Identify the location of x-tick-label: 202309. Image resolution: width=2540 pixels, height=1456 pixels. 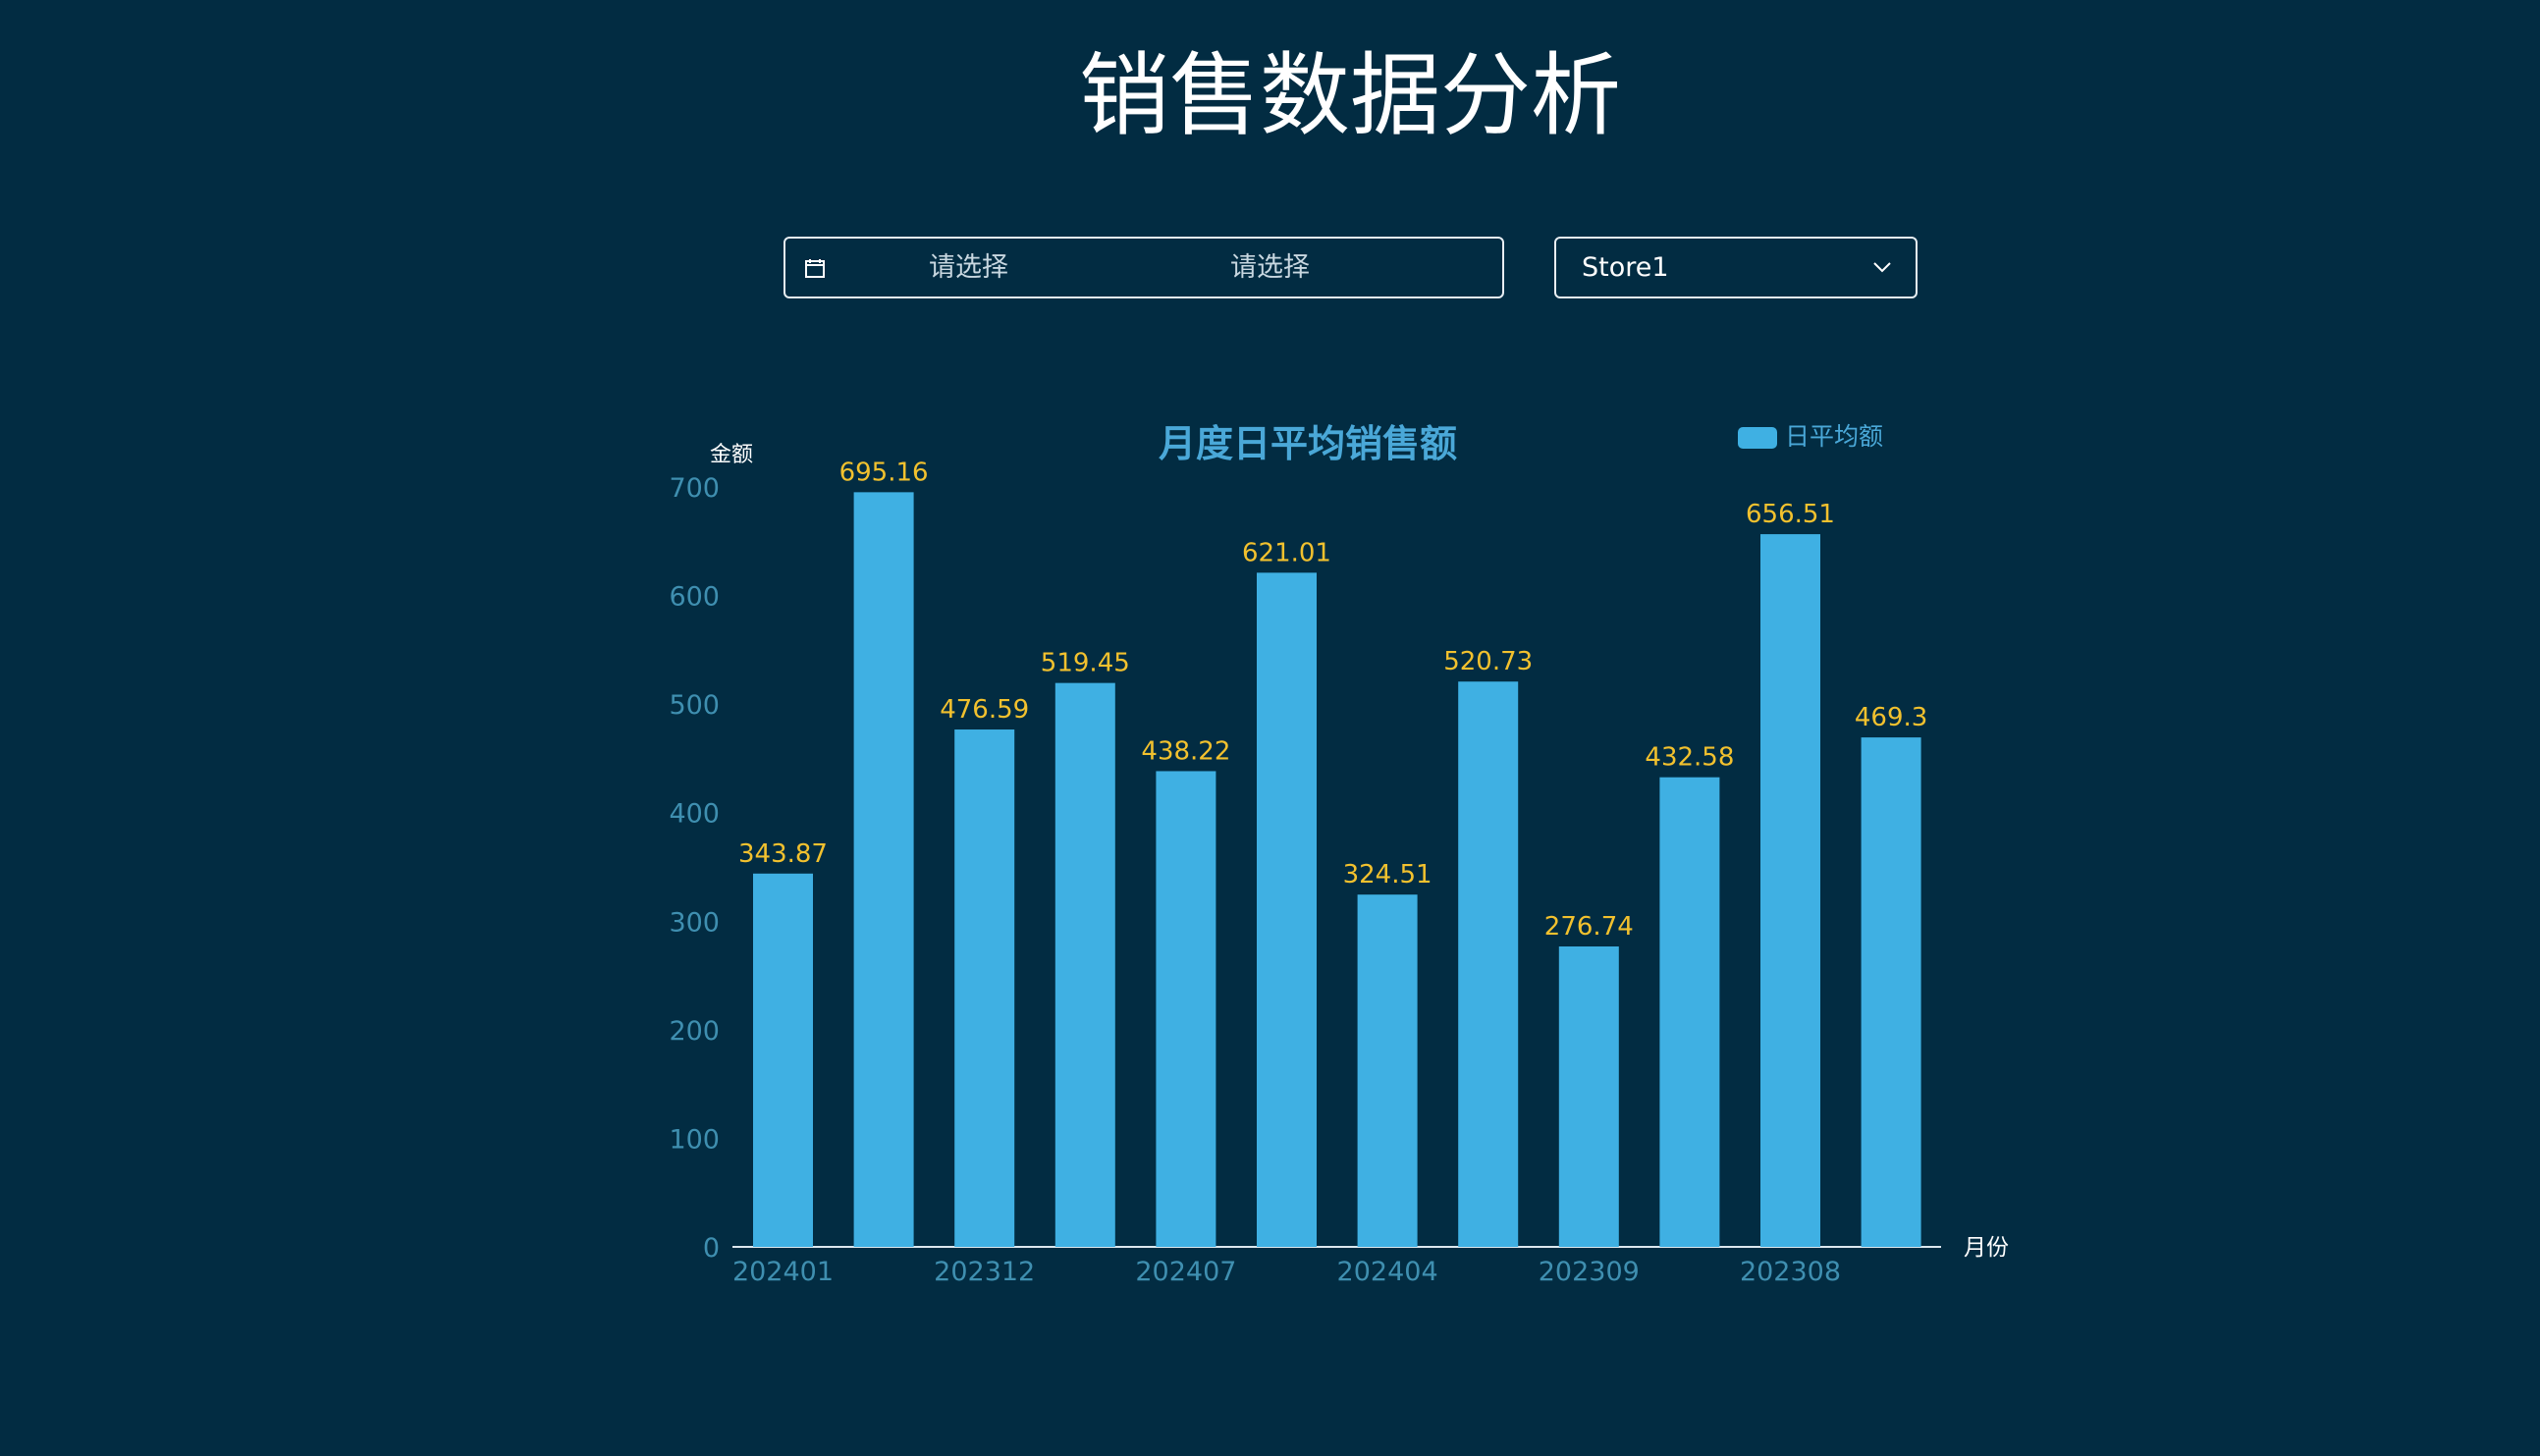
(1590, 1272).